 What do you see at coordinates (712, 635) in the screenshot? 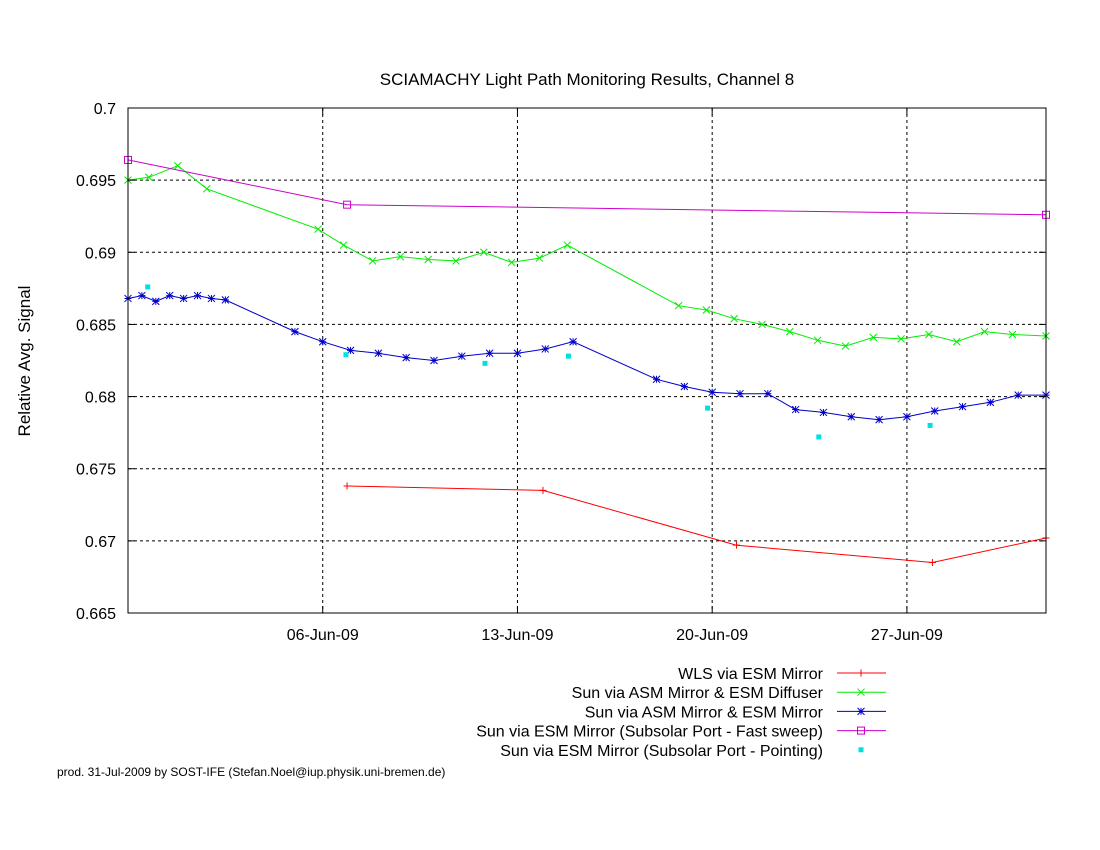
I see `x-tick-label: 20-Jun-09` at bounding box center [712, 635].